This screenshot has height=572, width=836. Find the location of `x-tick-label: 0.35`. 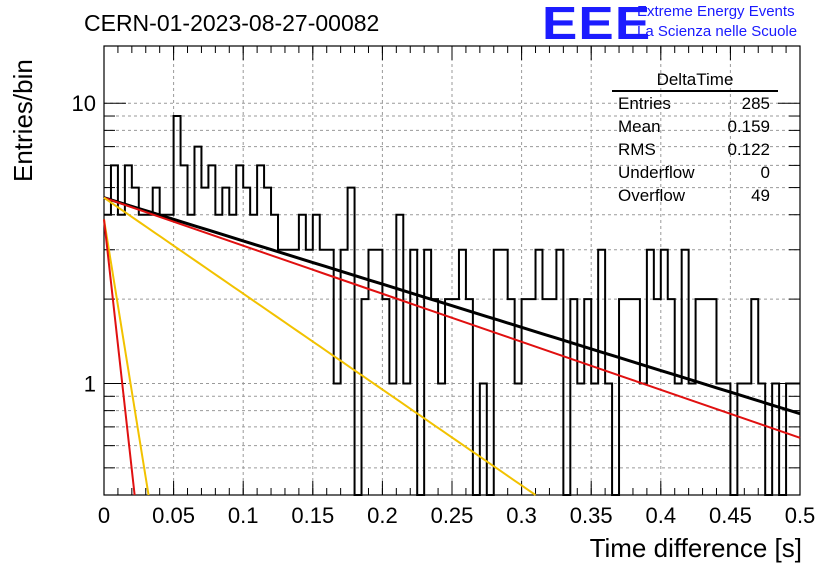

x-tick-label: 0.35 is located at coordinates (591, 515).